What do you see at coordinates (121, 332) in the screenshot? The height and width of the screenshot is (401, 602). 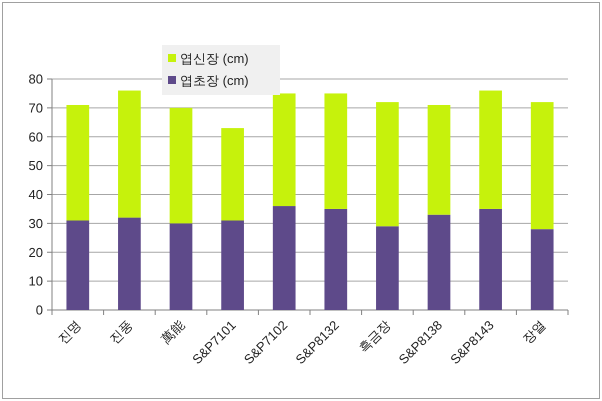 I see `x-tick-label: 진풍` at bounding box center [121, 332].